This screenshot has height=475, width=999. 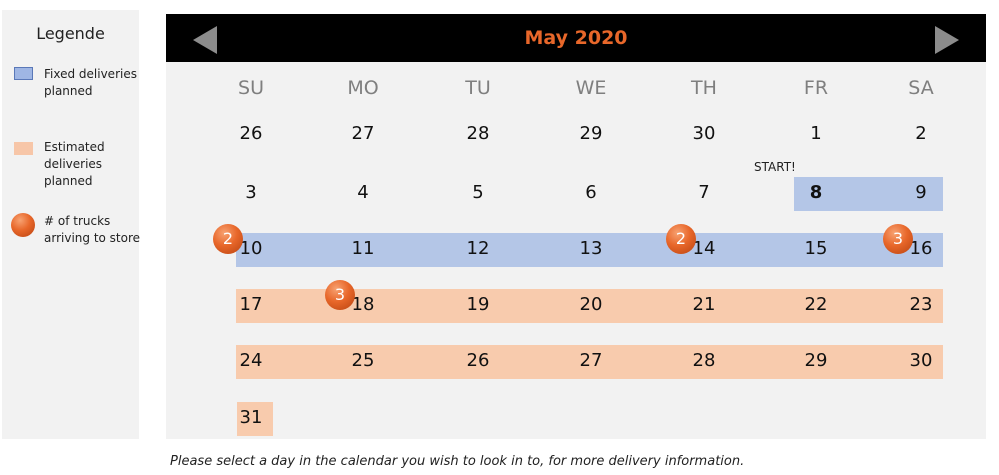 What do you see at coordinates (90, 82) in the screenshot?
I see `legend-label-fixed: Fixed deliveries planned` at bounding box center [90, 82].